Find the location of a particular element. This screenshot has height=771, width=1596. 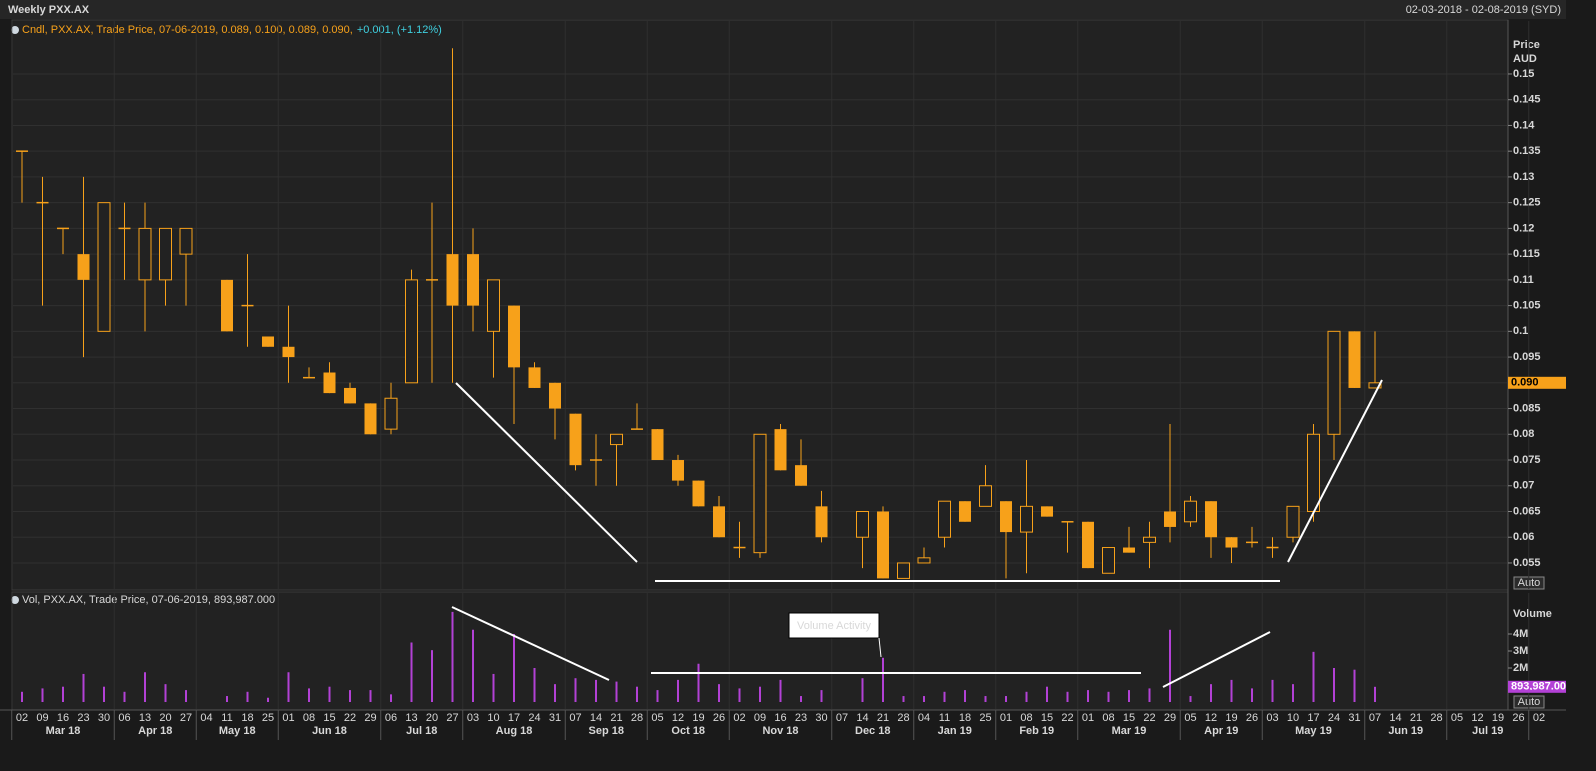

x-tick-label: 29 is located at coordinates (1170, 718).